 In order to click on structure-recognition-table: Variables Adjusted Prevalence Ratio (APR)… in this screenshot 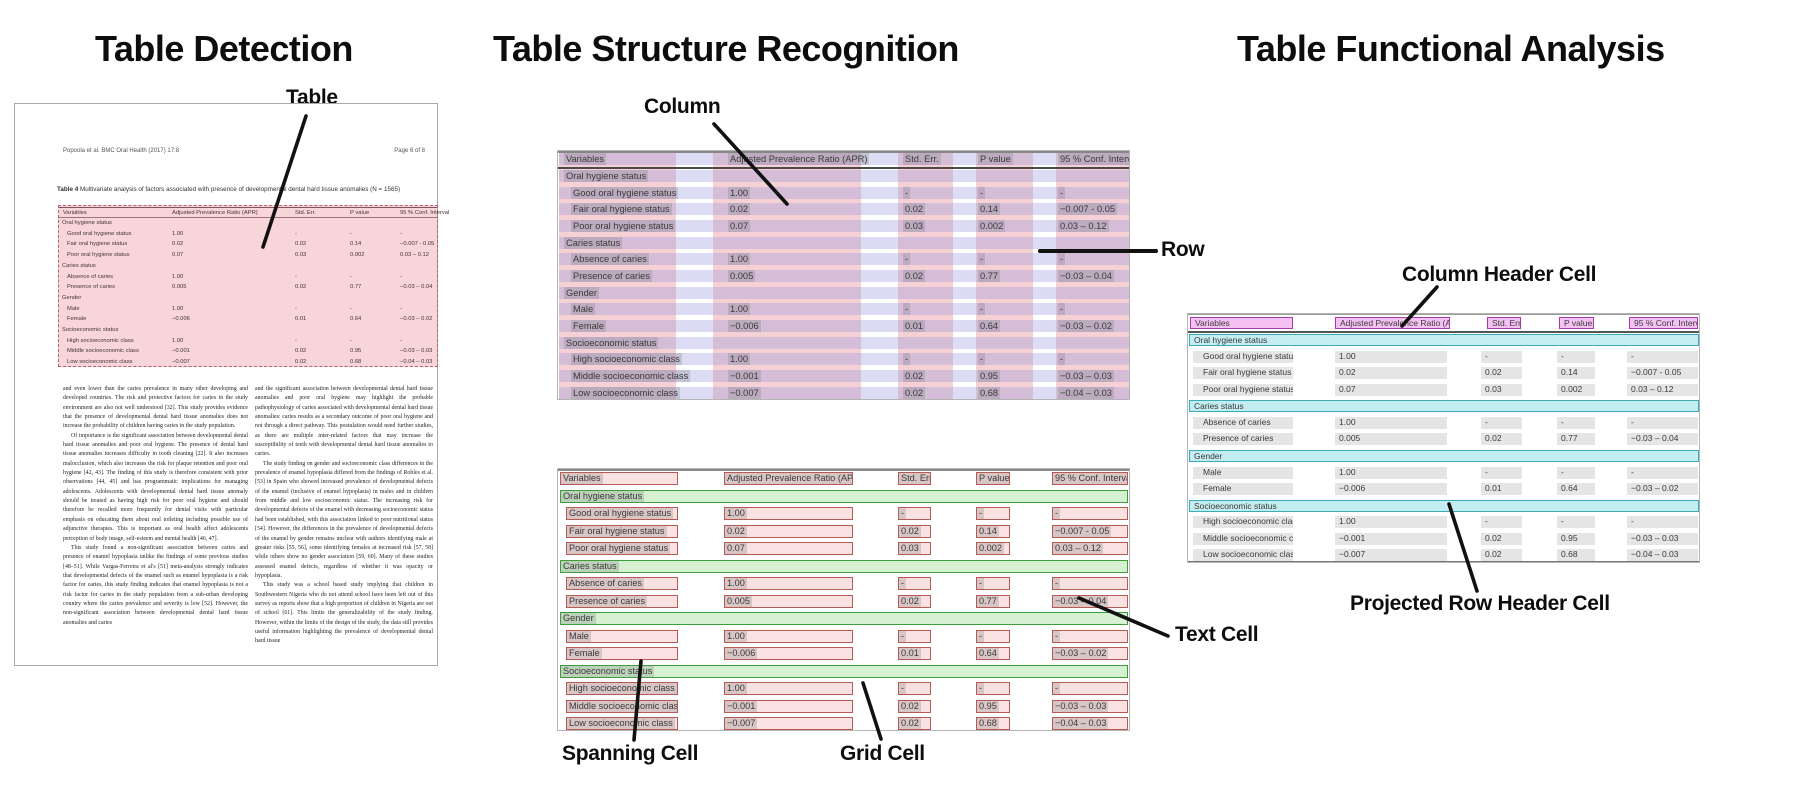, I will do `click(843, 275)`.